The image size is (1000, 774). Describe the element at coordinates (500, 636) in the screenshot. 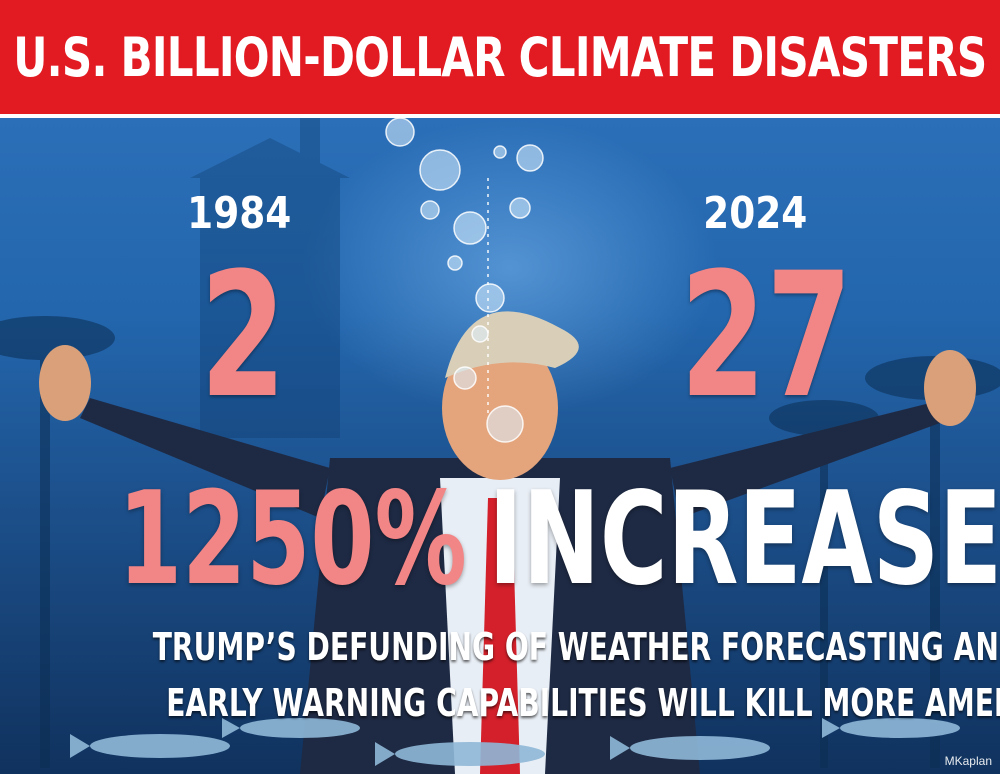

I see `tie` at that location.